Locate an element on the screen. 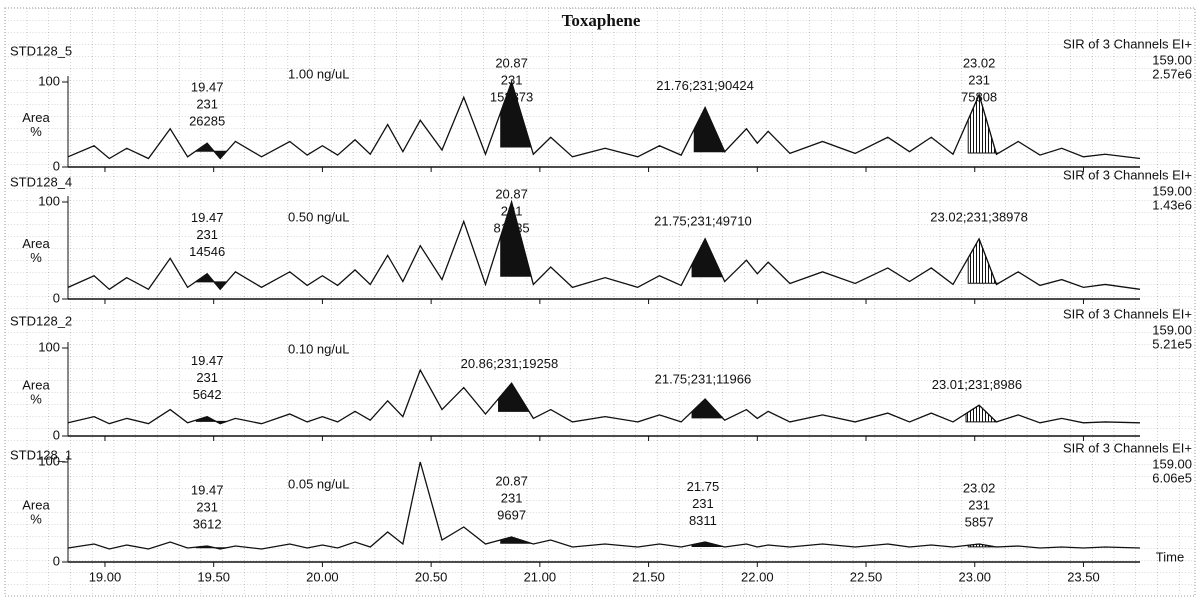 Image resolution: width=1203 pixels, height=599 pixels. x-label: Time is located at coordinates (1170, 556).